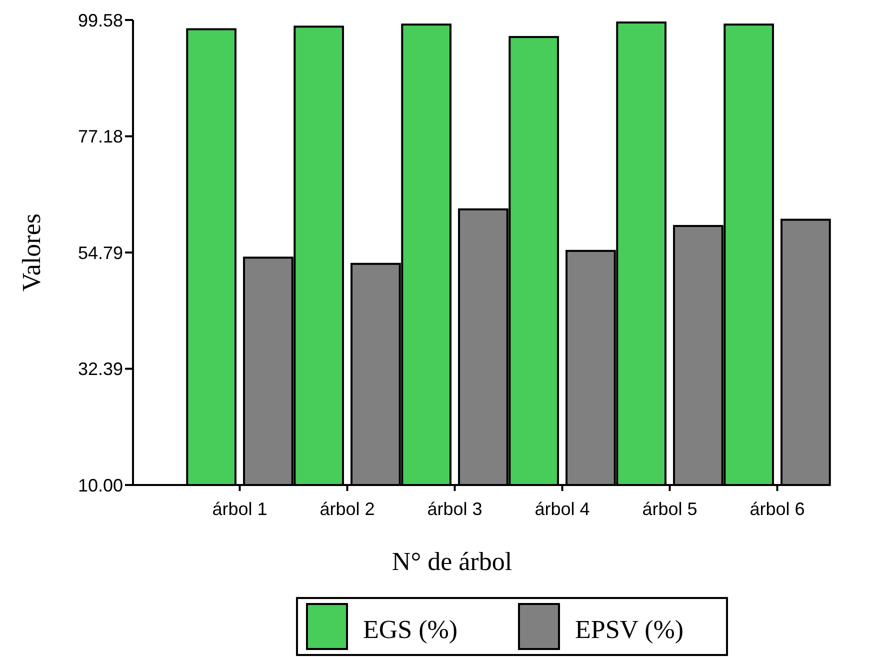  Describe the element at coordinates (100, 20) in the screenshot. I see `y-tick-label: 99.58` at that location.